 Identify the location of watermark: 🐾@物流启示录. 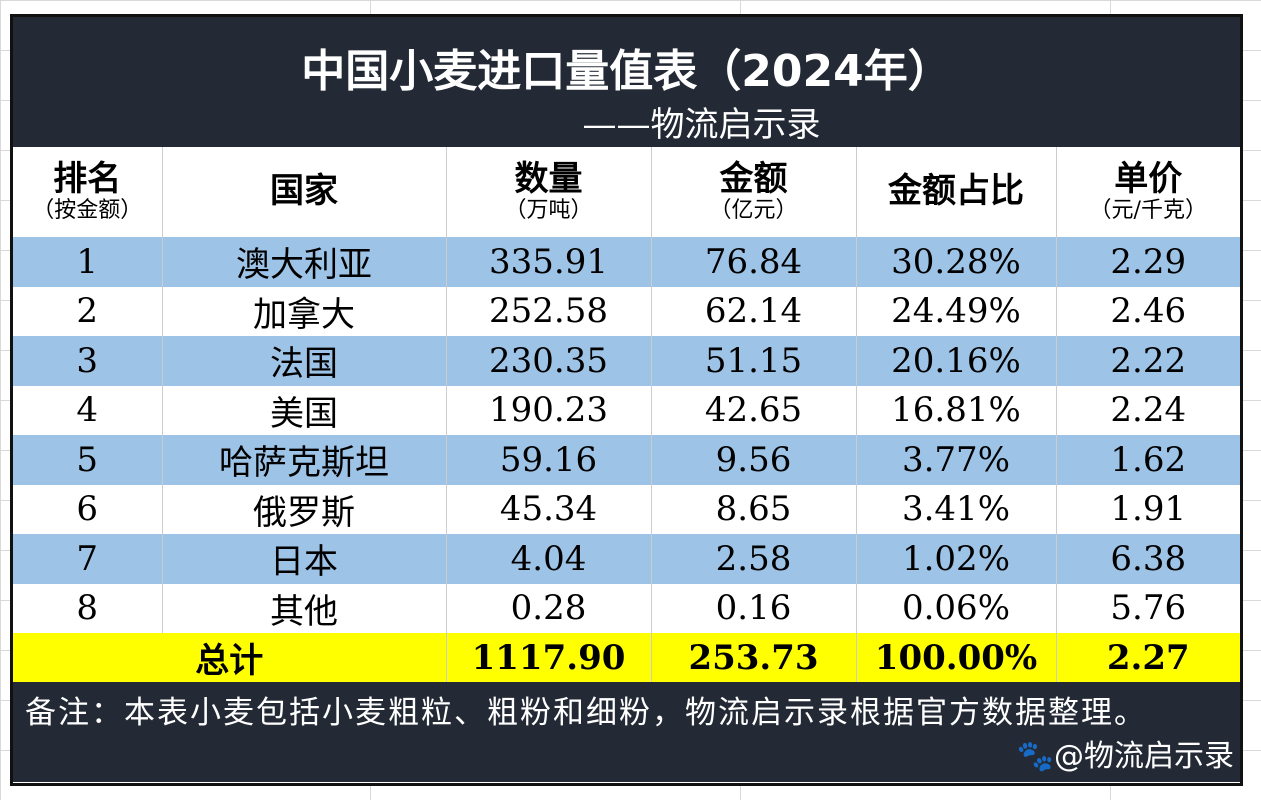
(1125, 757).